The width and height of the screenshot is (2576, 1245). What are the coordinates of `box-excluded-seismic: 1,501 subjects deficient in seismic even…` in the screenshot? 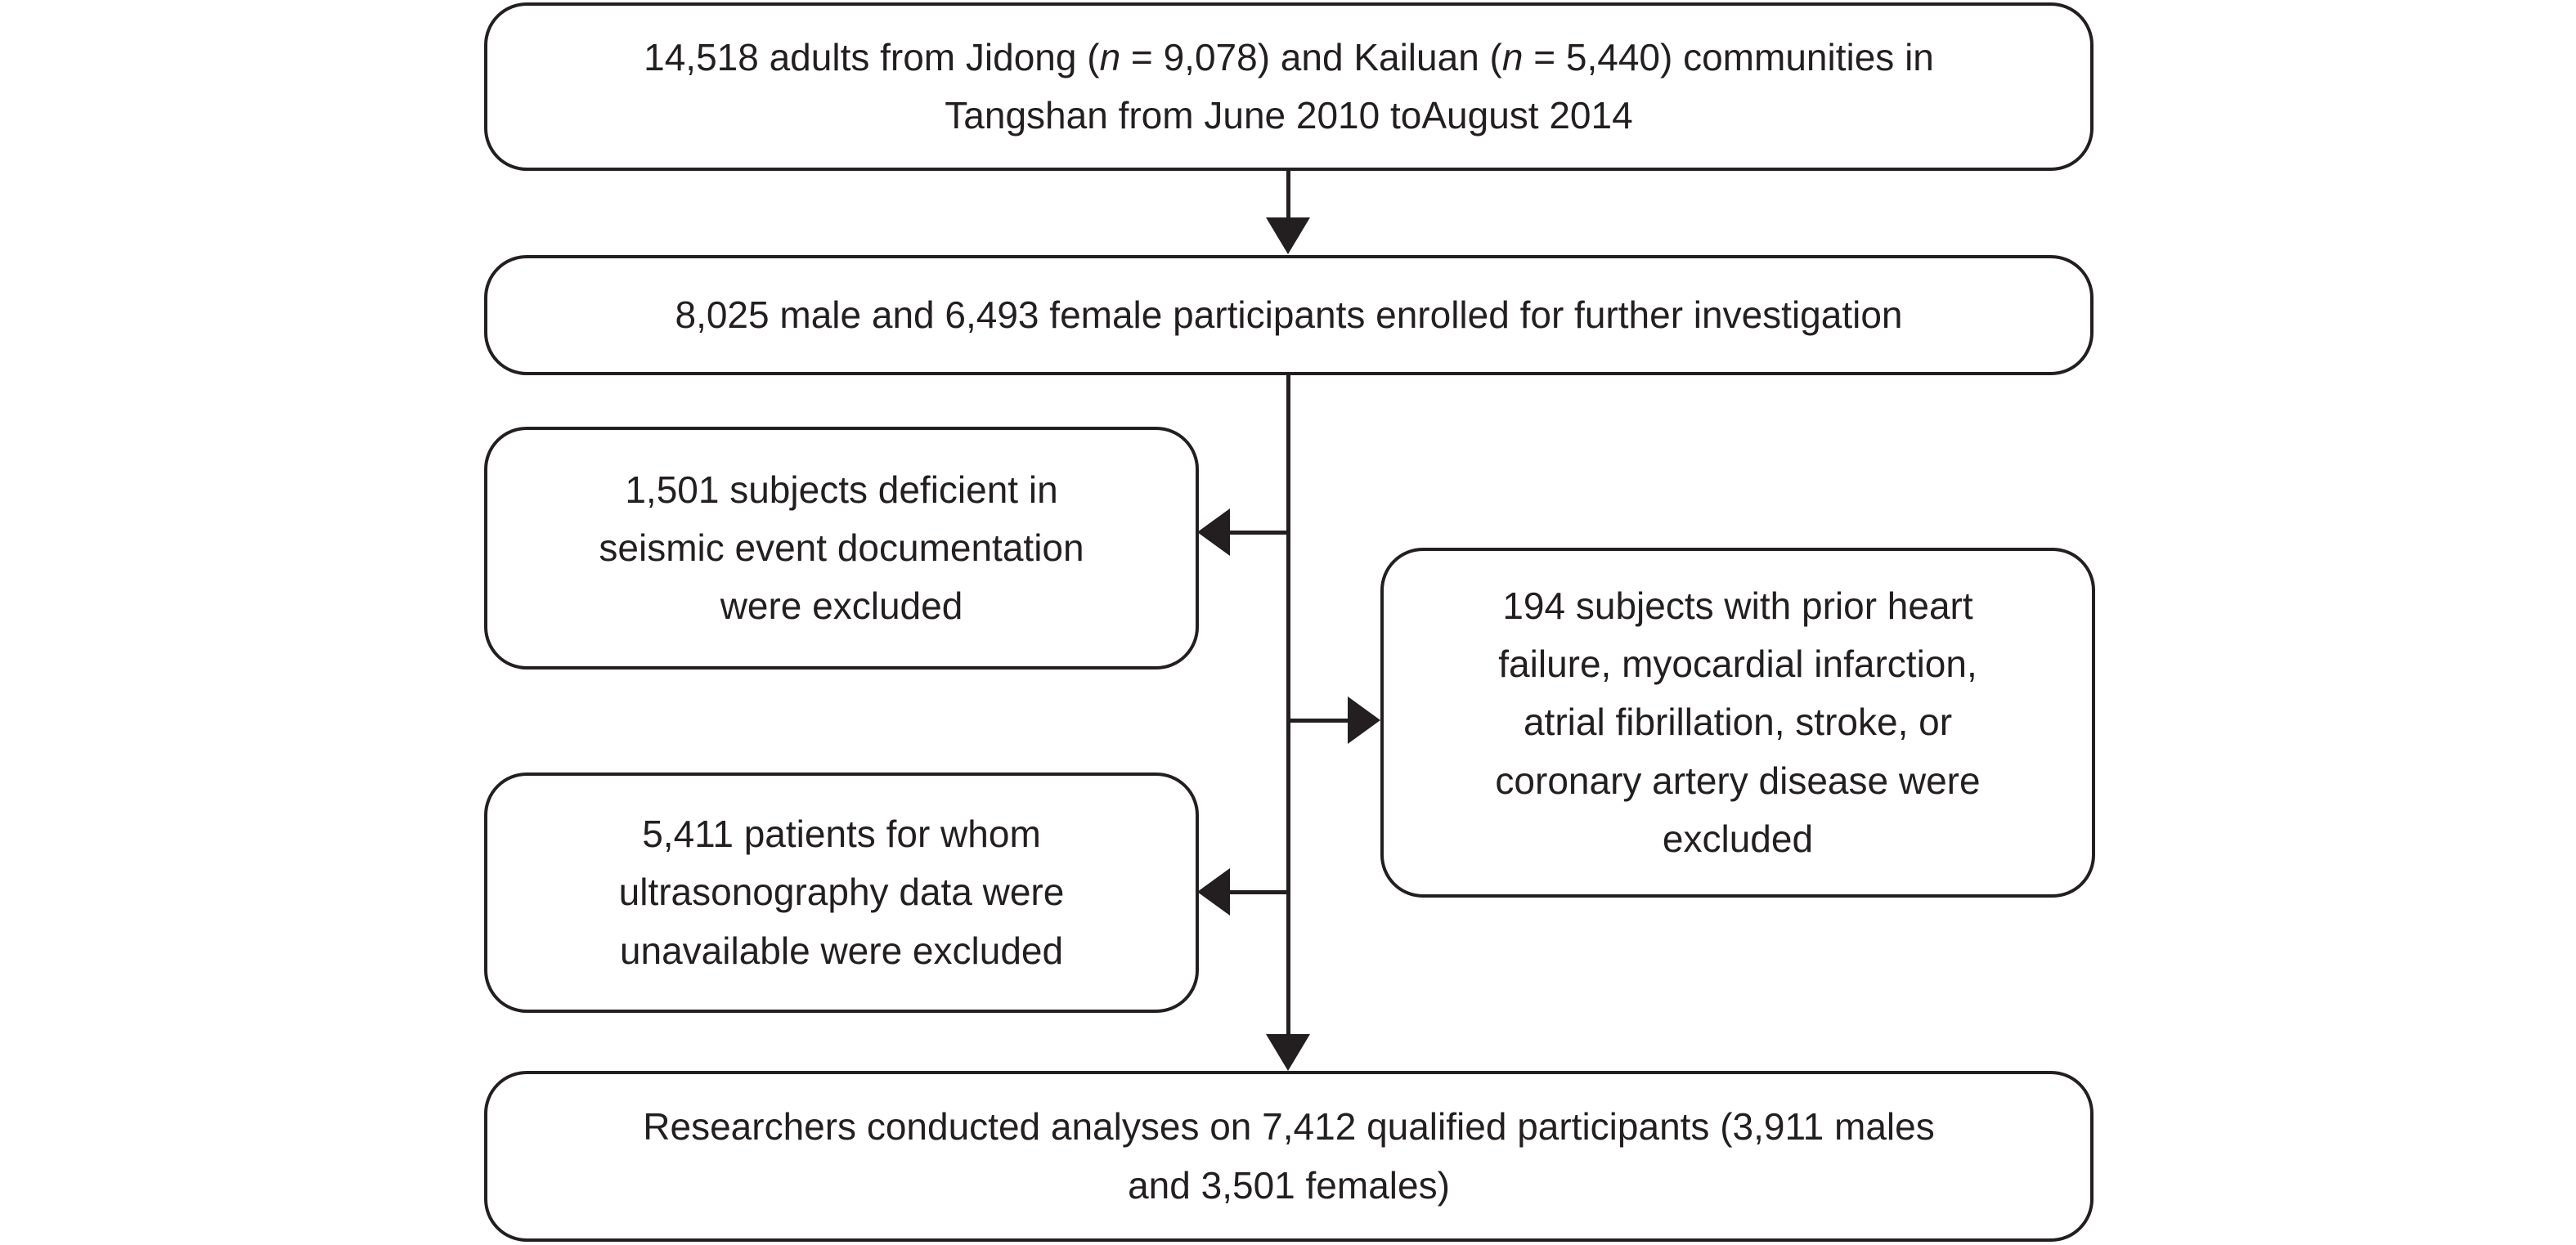 It's located at (841, 548).